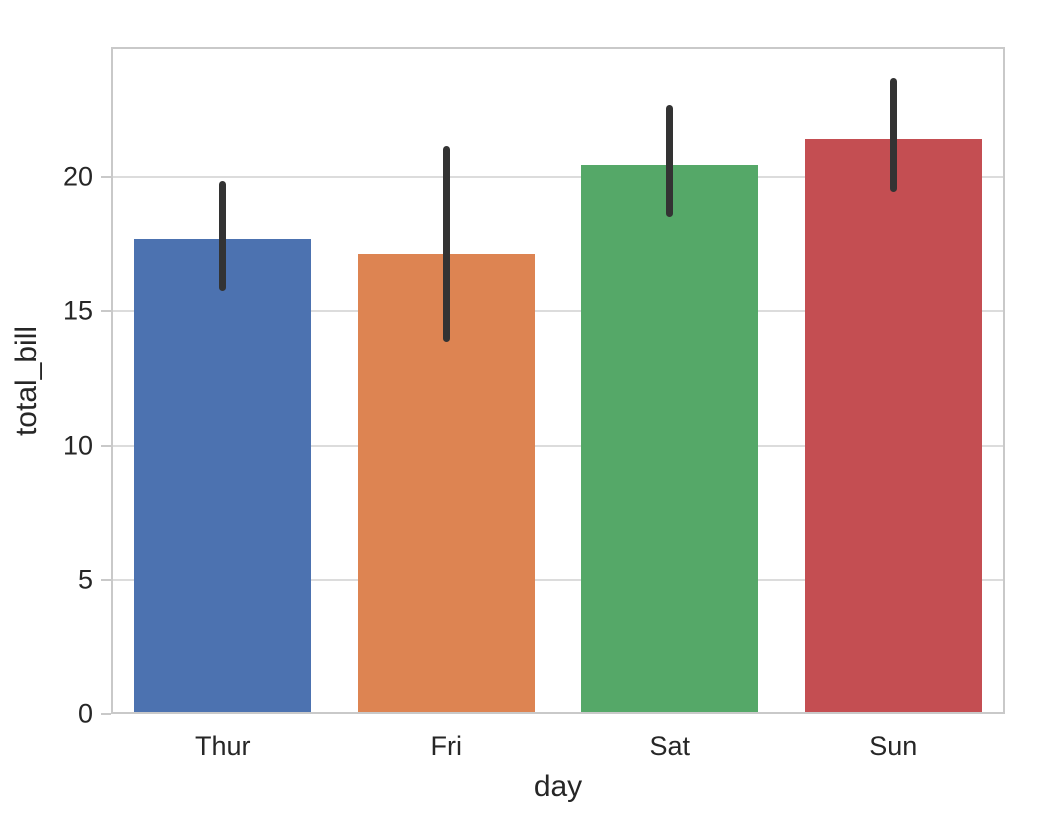 The width and height of the screenshot is (1041, 818). I want to click on y-tick-label: 20, so click(77, 176).